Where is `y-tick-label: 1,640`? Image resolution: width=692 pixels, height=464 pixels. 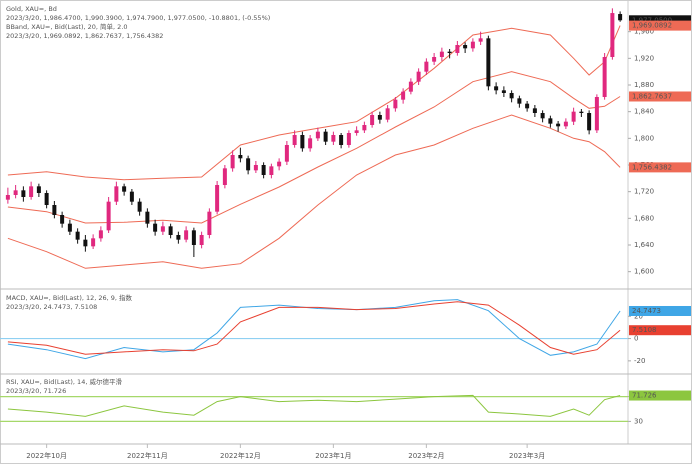 y-tick-label: 1,640 is located at coordinates (644, 245).